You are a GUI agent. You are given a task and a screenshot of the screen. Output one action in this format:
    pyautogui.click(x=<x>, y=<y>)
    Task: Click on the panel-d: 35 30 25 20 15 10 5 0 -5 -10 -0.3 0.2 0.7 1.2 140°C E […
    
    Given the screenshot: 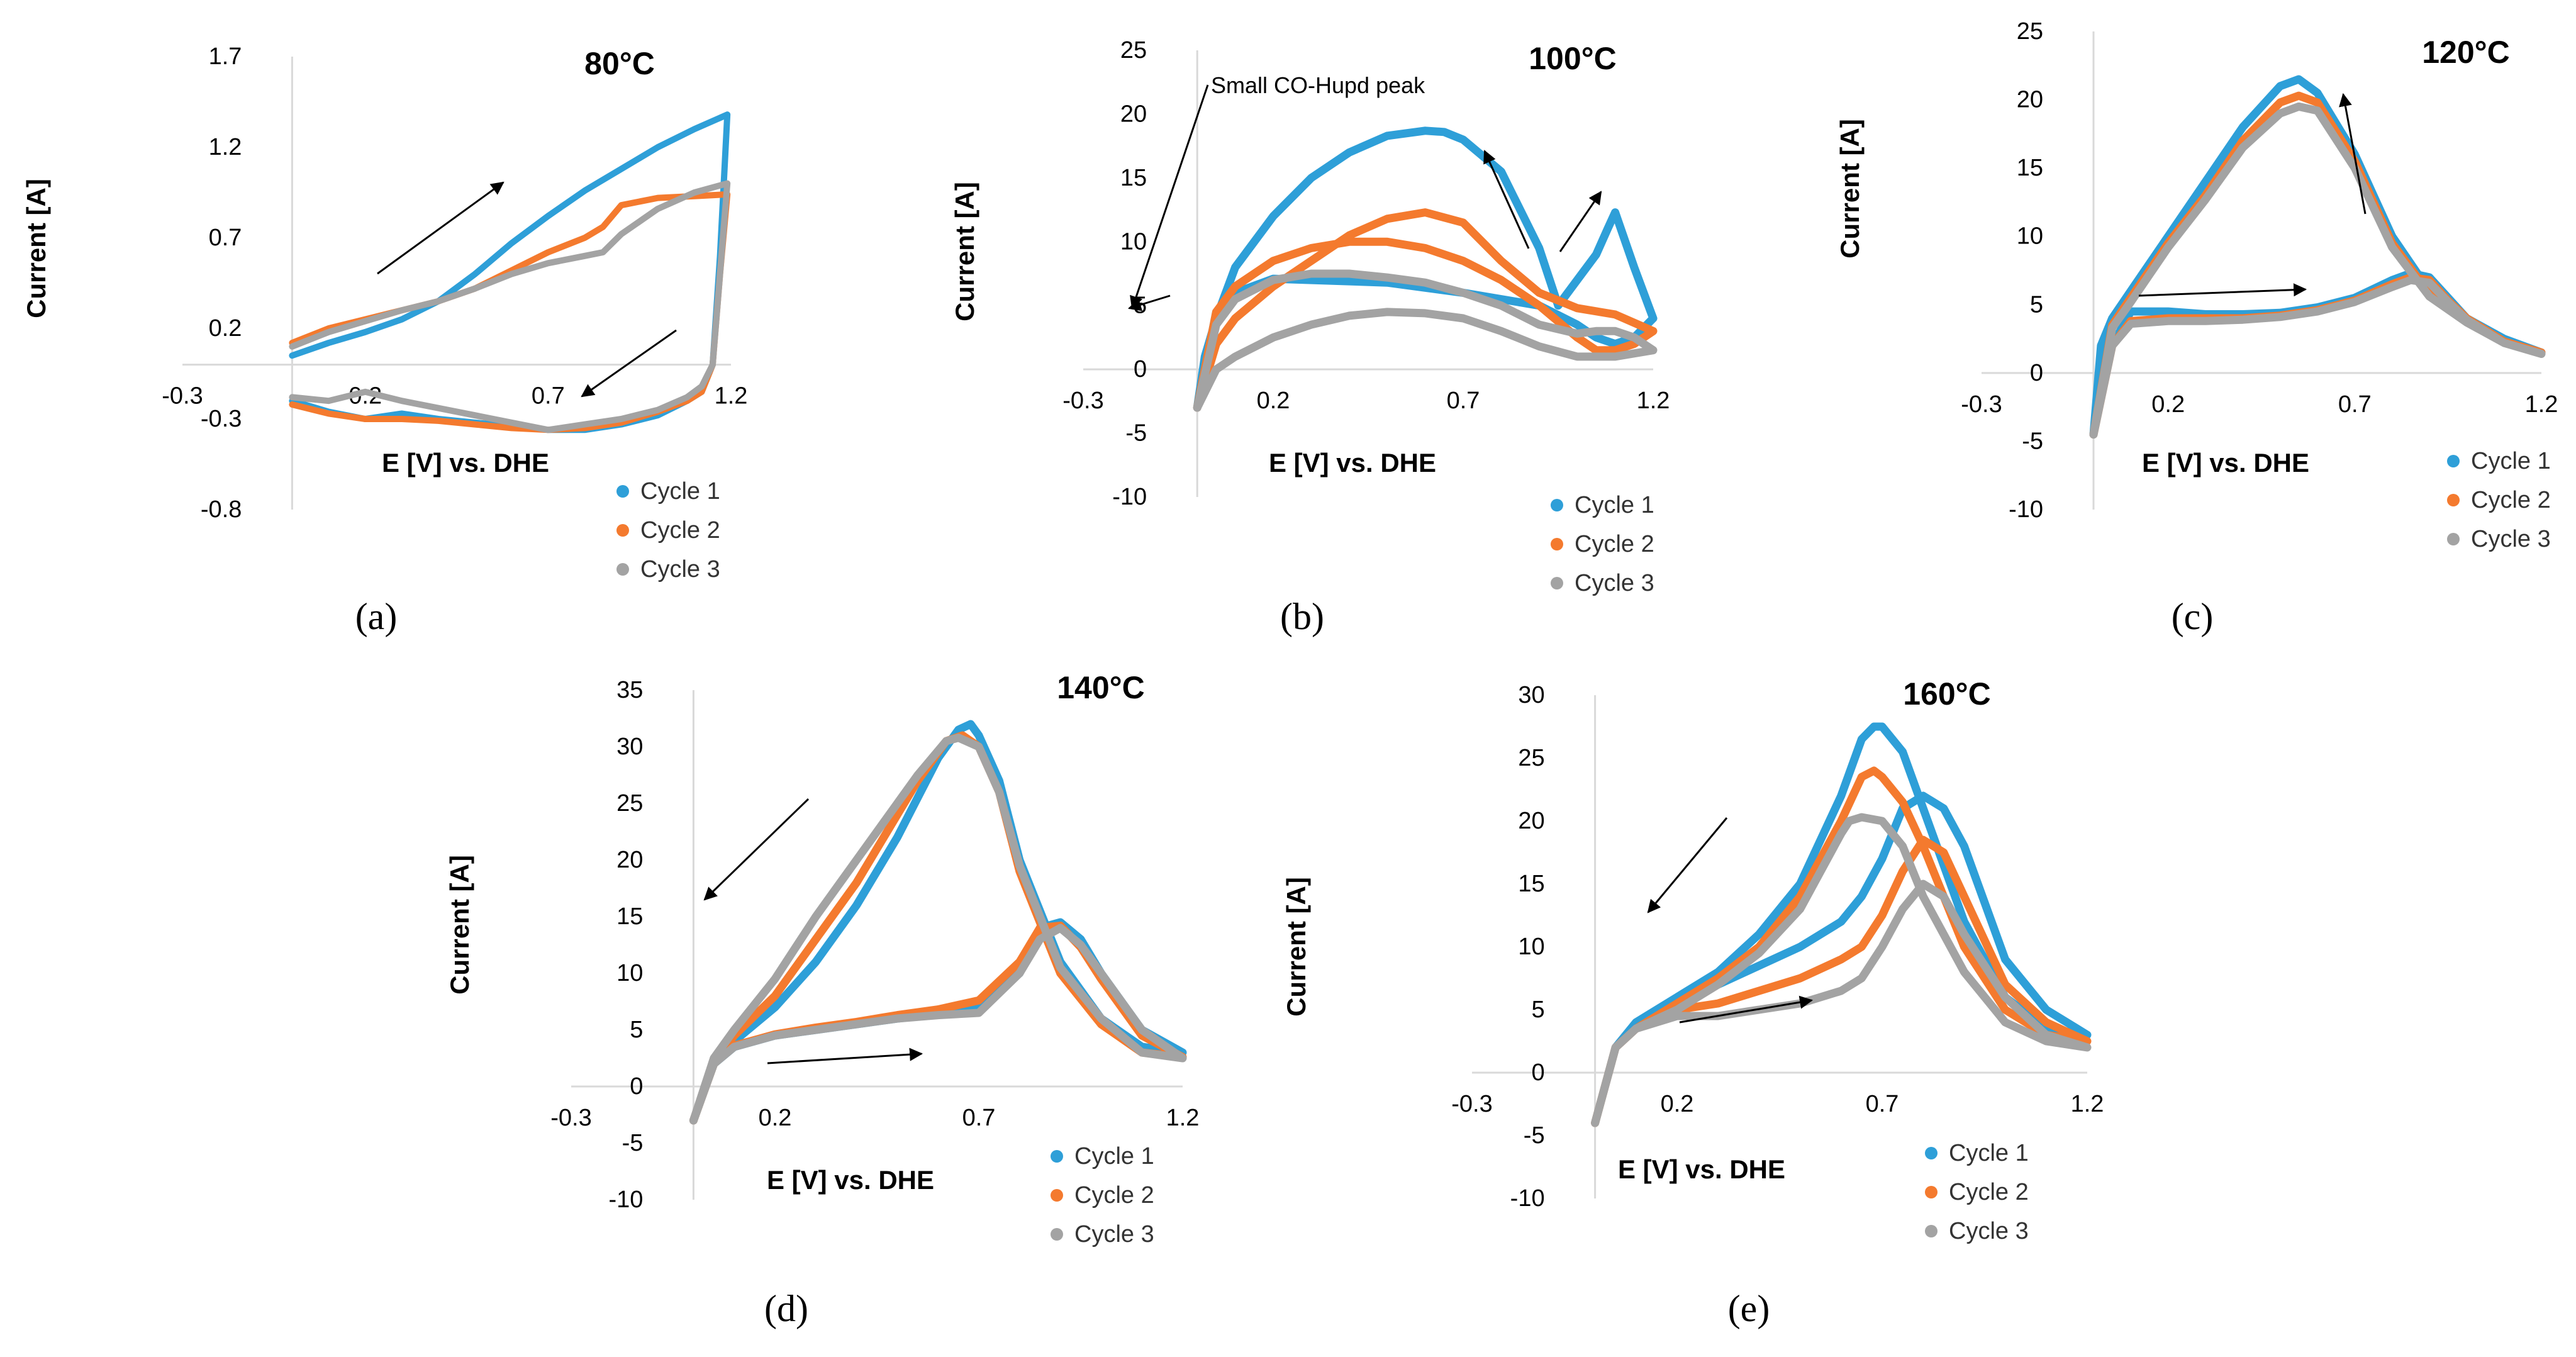 What is the action you would take?
    pyautogui.click(x=822, y=999)
    